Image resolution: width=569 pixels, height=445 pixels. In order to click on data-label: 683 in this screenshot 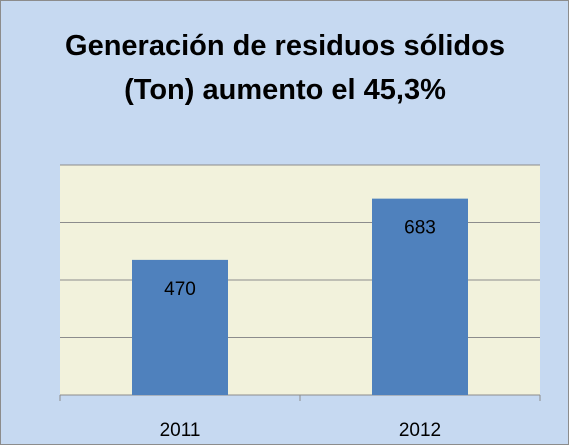, I will do `click(420, 228)`.